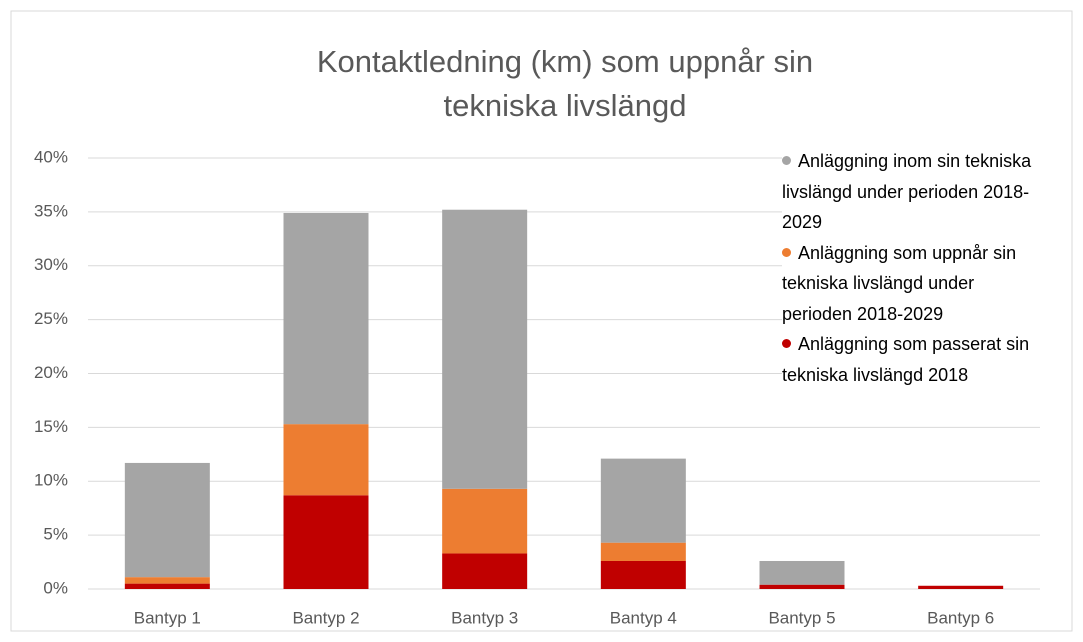  What do you see at coordinates (51, 210) in the screenshot?
I see `y-tick-label: 35%` at bounding box center [51, 210].